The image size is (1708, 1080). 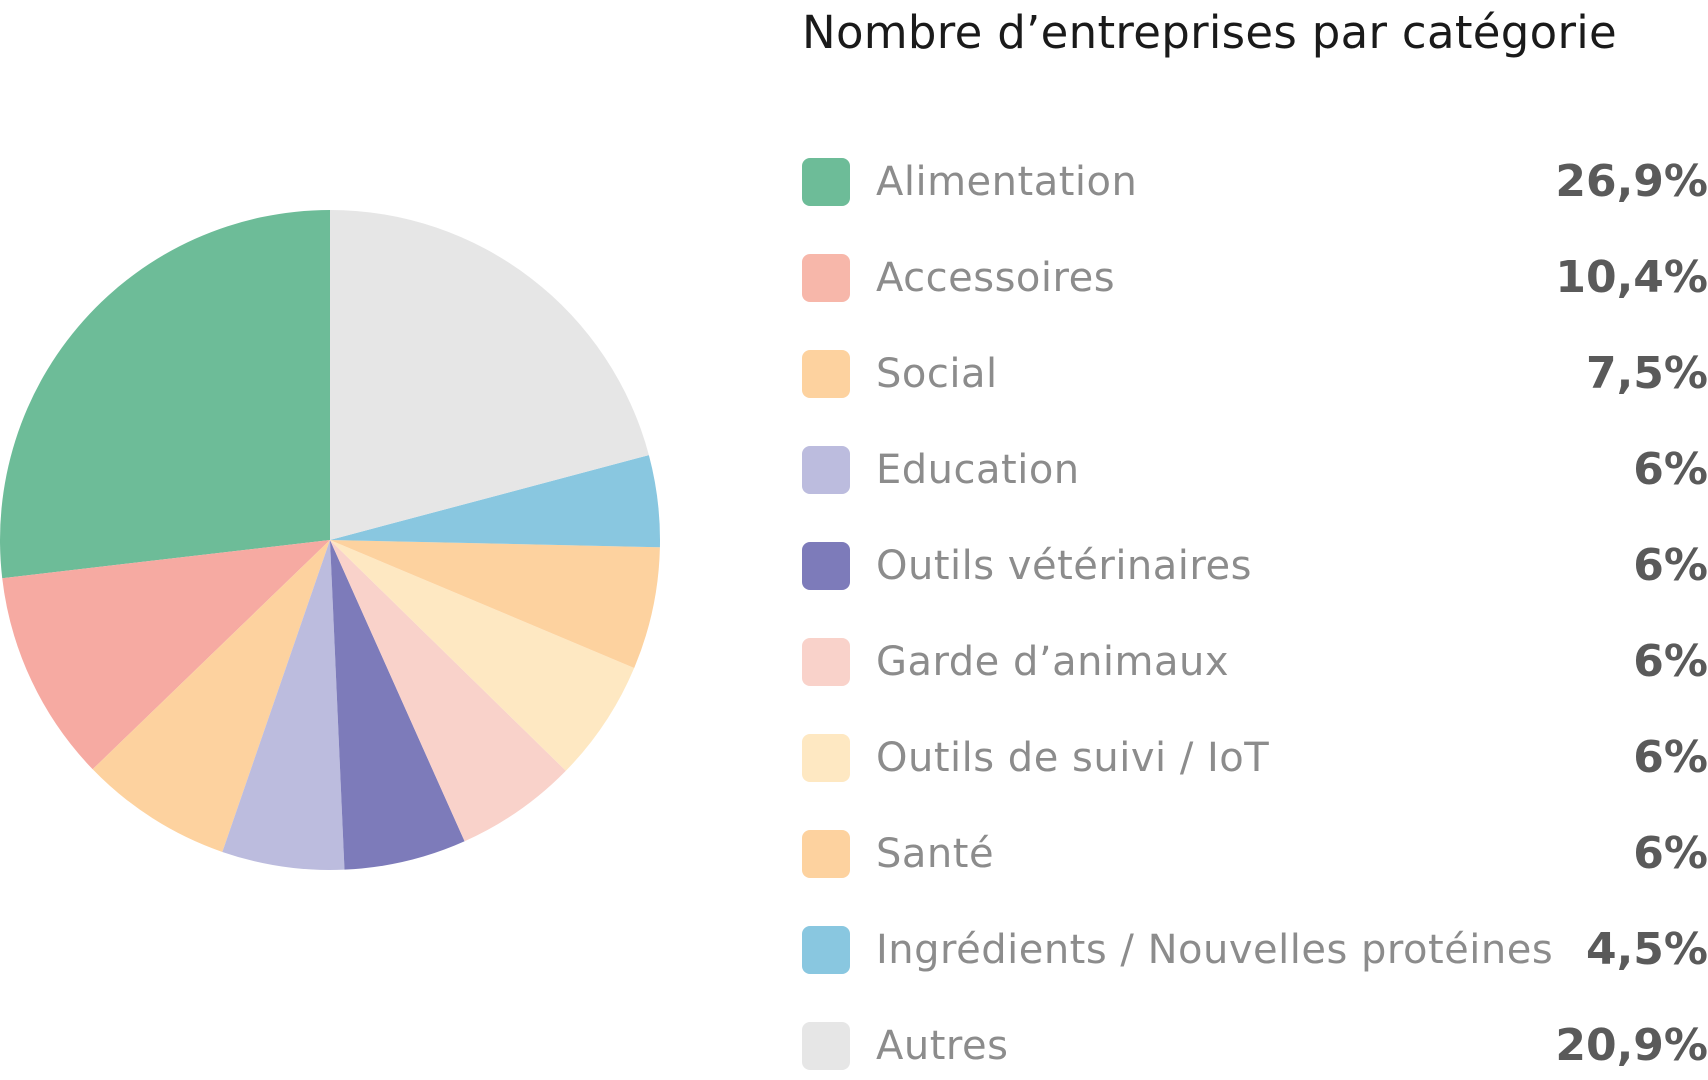 I want to click on legend-item: Outils vétérinaires 6%, so click(x=1255, y=586).